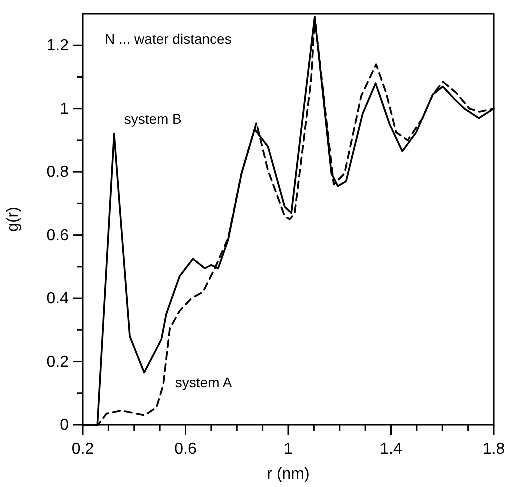 The width and height of the screenshot is (509, 487). I want to click on y-tick-label: 1.2, so click(58, 46).